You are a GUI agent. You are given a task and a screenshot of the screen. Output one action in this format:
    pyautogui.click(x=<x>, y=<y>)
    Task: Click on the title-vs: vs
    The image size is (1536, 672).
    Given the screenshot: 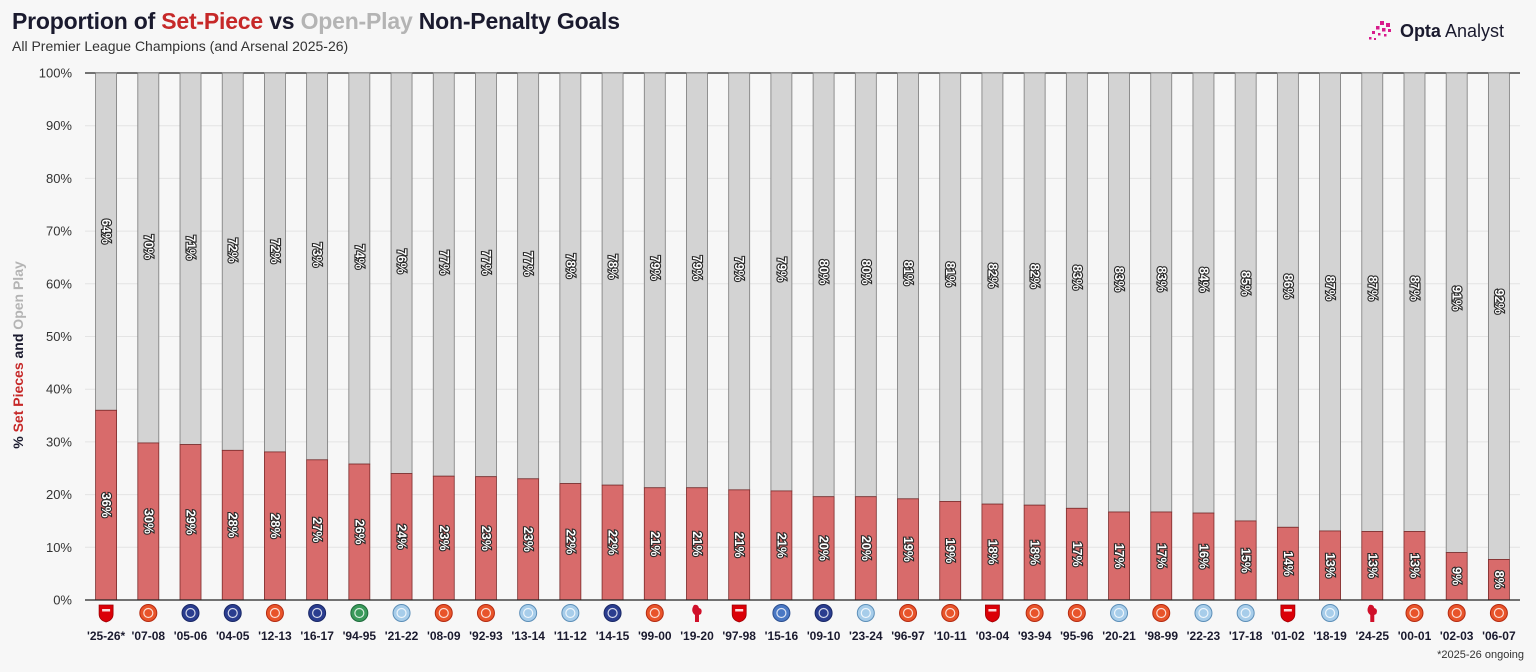 What is the action you would take?
    pyautogui.click(x=282, y=21)
    